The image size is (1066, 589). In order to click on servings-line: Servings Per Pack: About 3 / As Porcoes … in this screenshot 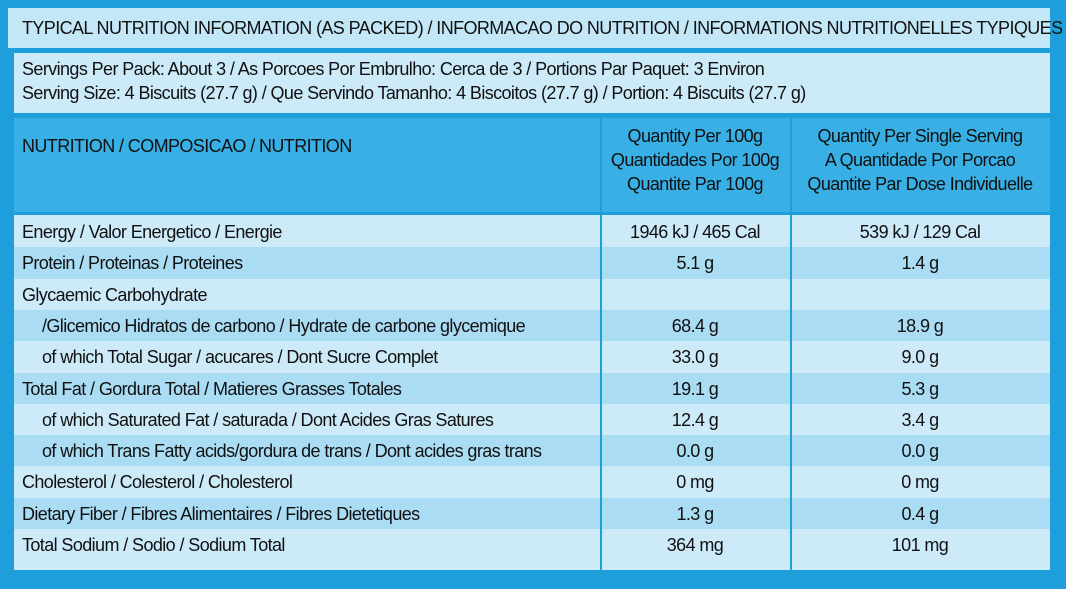, I will do `click(393, 69)`.